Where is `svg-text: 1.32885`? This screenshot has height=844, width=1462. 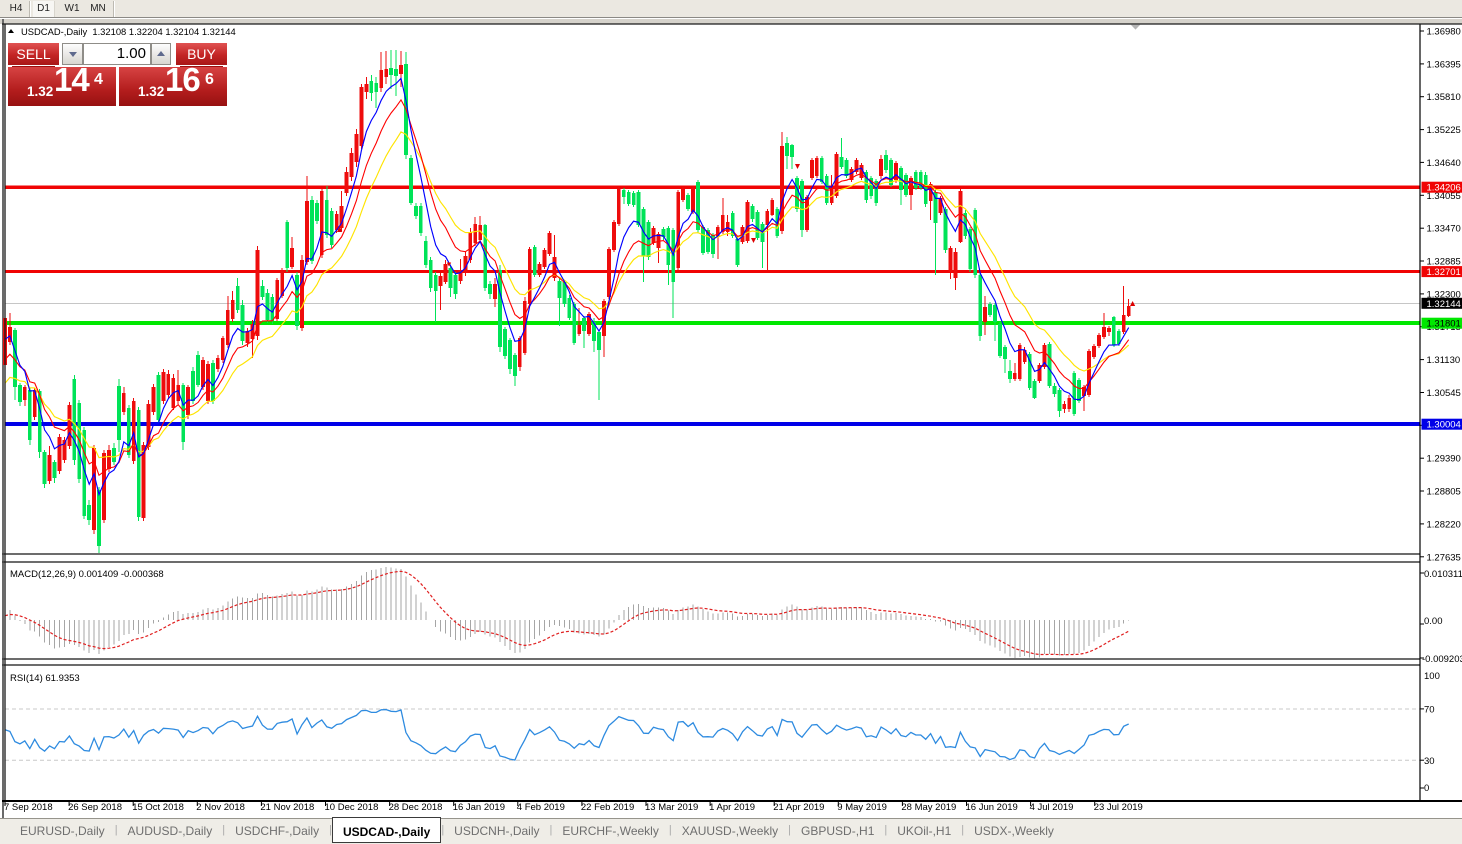 svg-text: 1.32885 is located at coordinates (1444, 262).